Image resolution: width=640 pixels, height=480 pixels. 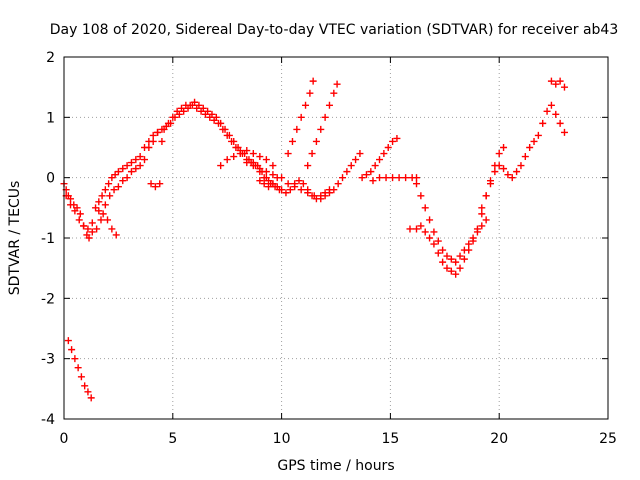 I want to click on y-tick-label: -3, so click(x=48, y=360).